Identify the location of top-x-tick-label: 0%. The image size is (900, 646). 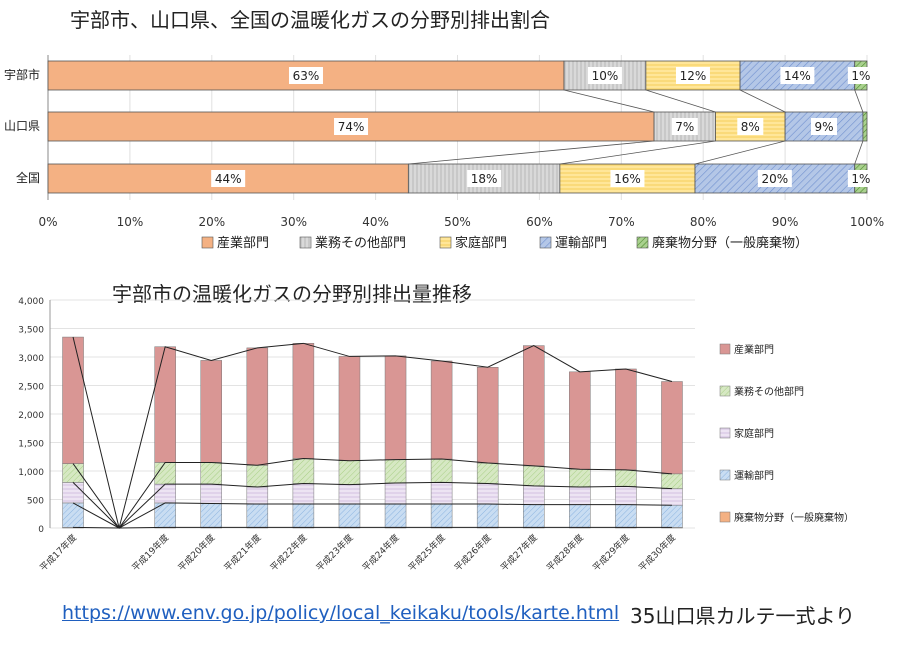
(47, 222).